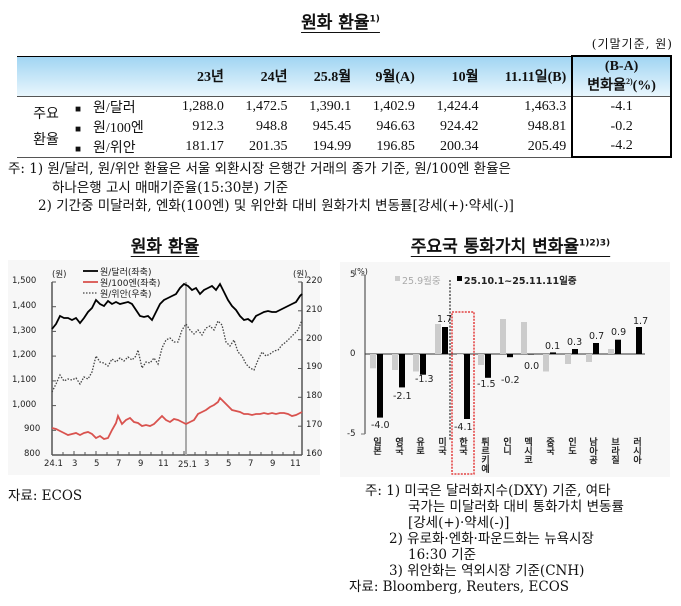  What do you see at coordinates (457, 106) in the screenshot?
I see `cell: 1,424.4` at bounding box center [457, 106].